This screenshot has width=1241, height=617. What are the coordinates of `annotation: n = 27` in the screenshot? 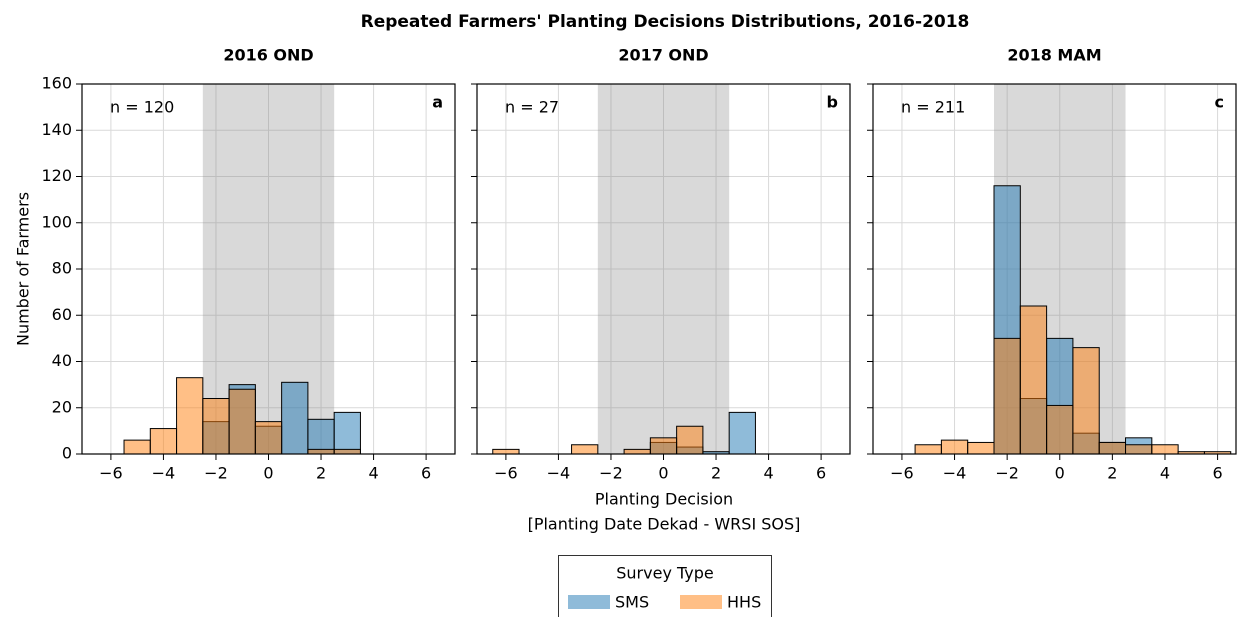 It's located at (532, 107).